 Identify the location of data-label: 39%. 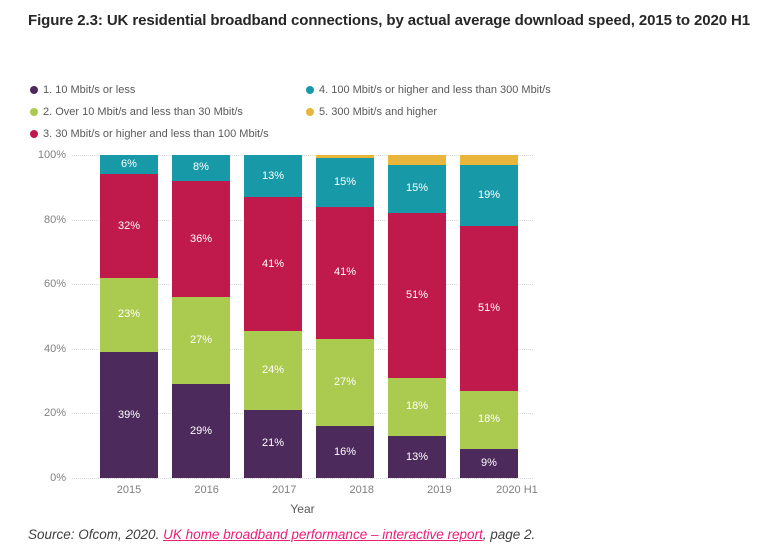
(129, 414).